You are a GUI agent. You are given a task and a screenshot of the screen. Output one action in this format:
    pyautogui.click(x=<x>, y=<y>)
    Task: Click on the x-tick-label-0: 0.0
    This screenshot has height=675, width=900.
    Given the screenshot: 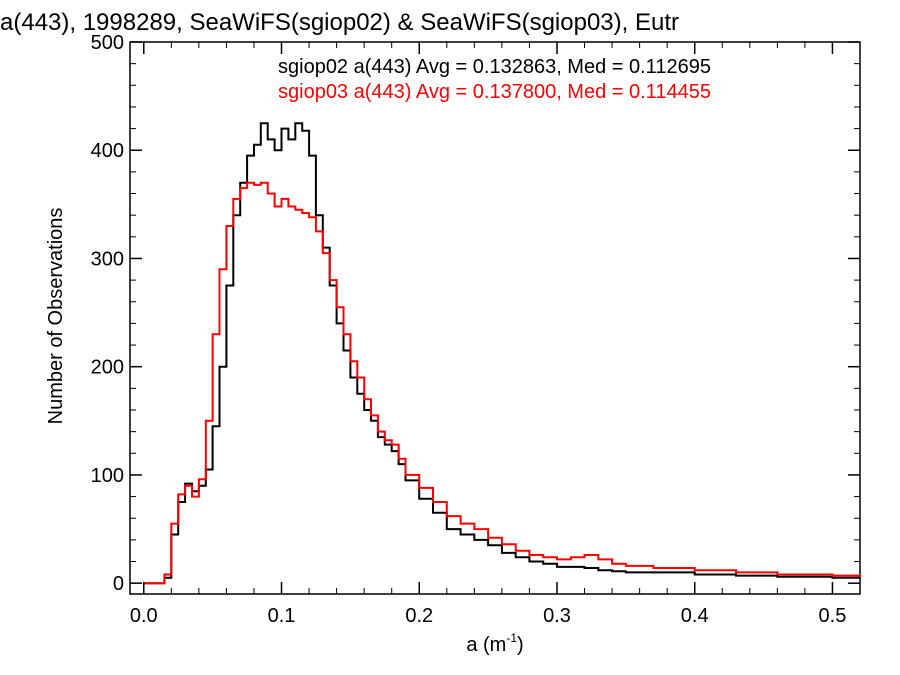 What is the action you would take?
    pyautogui.click(x=144, y=616)
    